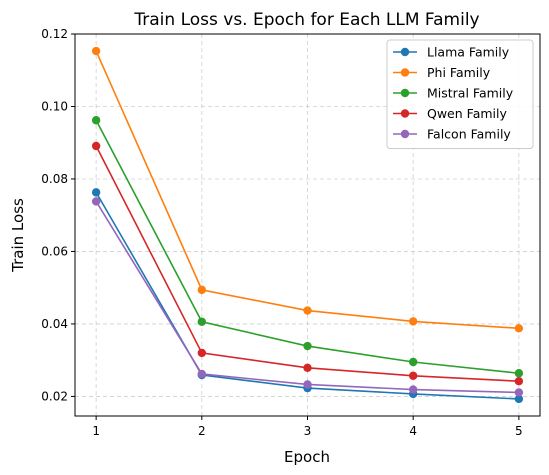 The height and width of the screenshot is (475, 549). I want to click on legend-item: Falcon Family, so click(452, 134).